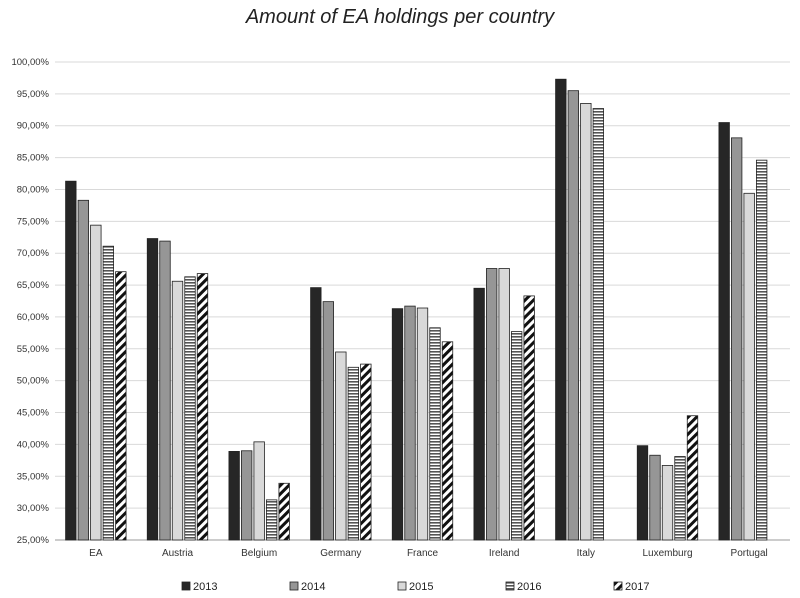  Describe the element at coordinates (234, 496) in the screenshot. I see `bar-2013-belgium` at that location.